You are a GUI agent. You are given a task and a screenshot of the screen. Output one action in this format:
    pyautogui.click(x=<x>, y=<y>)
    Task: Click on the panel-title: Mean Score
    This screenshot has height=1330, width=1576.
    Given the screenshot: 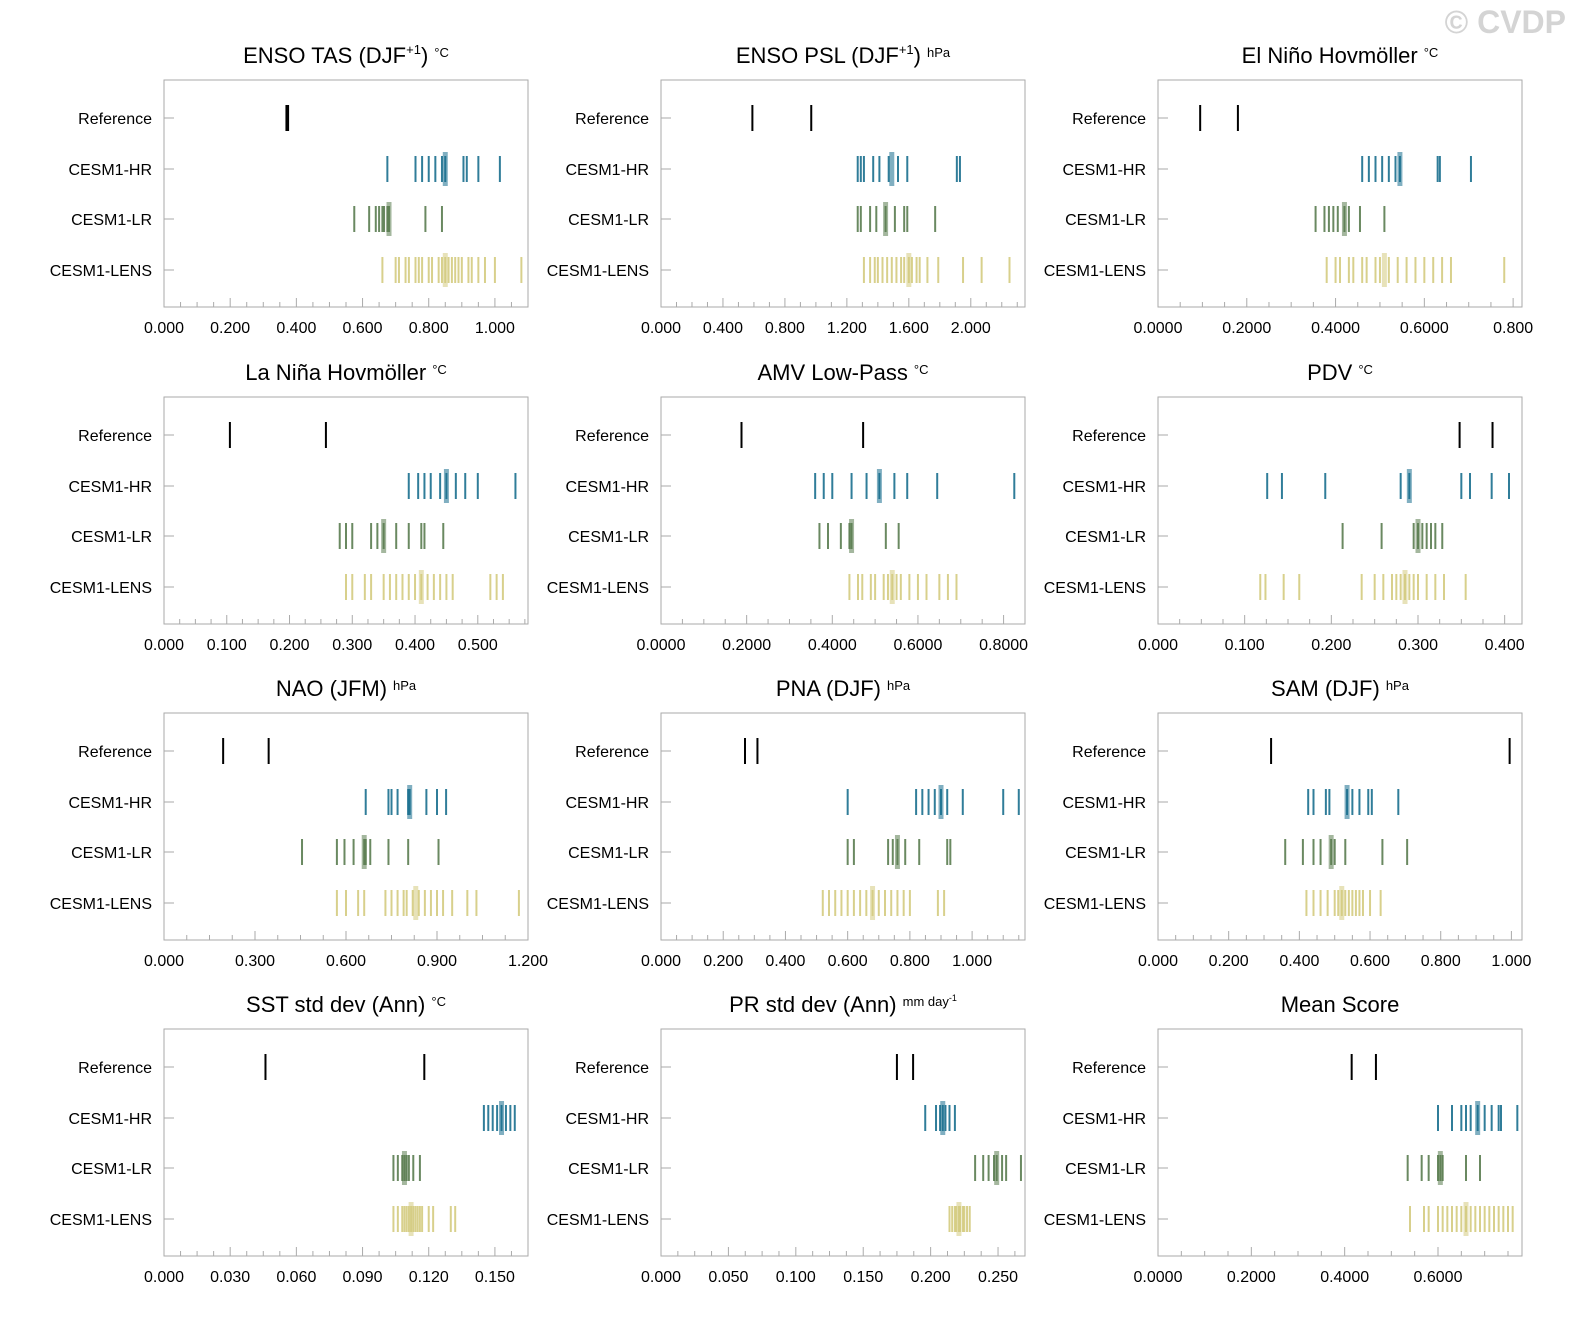 What is the action you would take?
    pyautogui.click(x=1340, y=1004)
    